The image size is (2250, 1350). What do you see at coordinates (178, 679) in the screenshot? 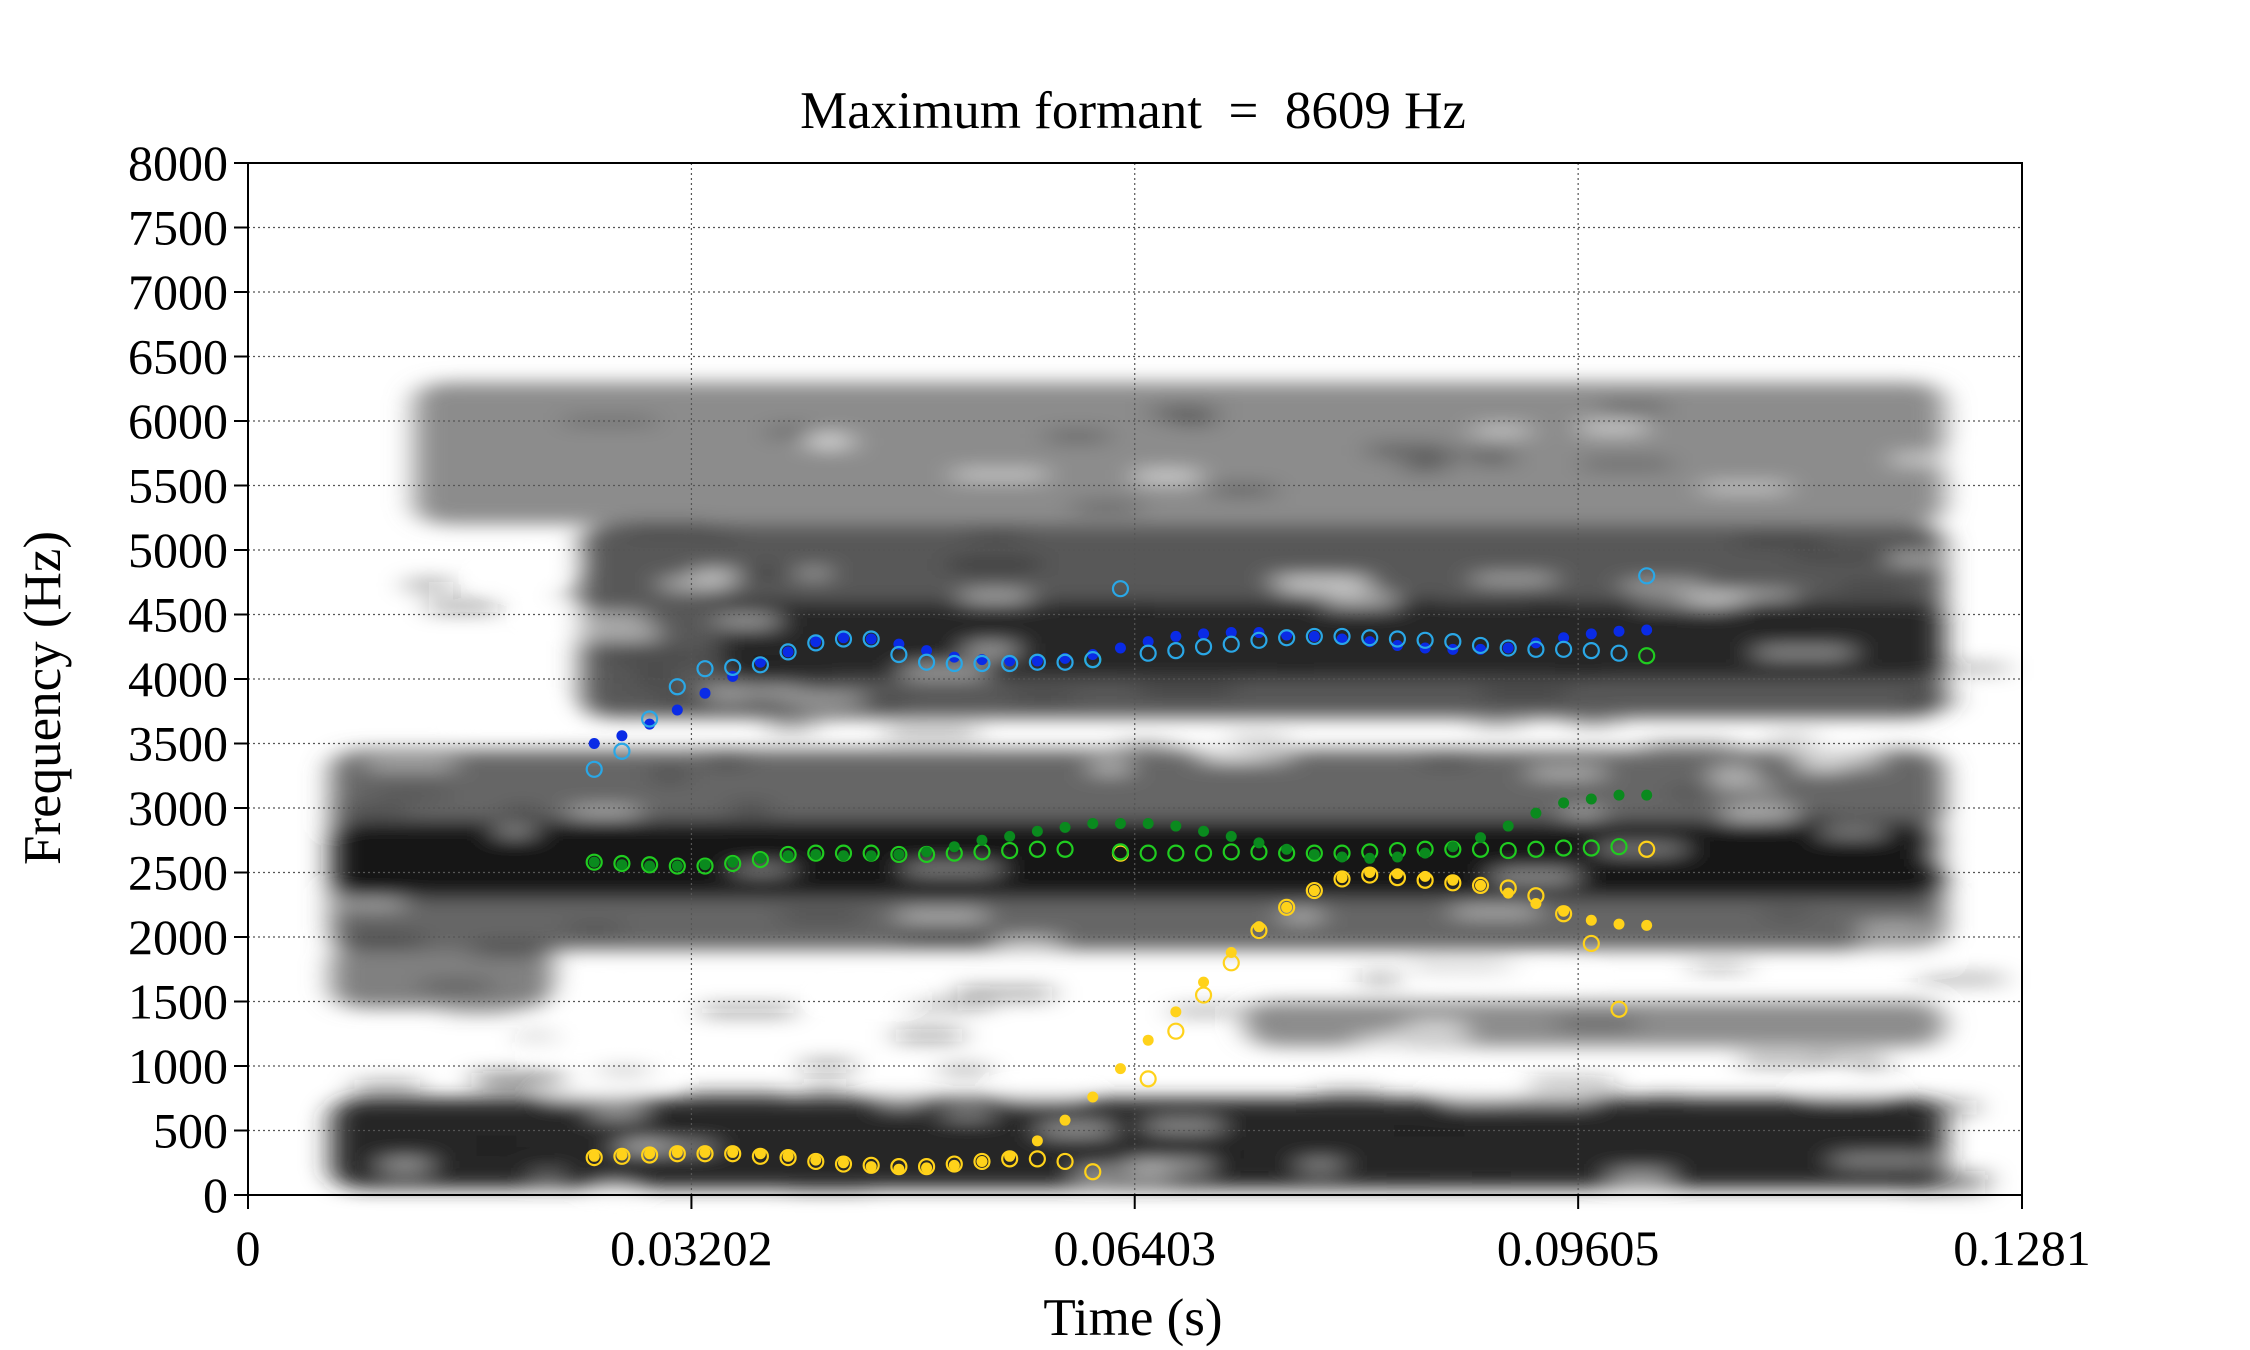
I see `y-tick-label: 4000` at bounding box center [178, 679].